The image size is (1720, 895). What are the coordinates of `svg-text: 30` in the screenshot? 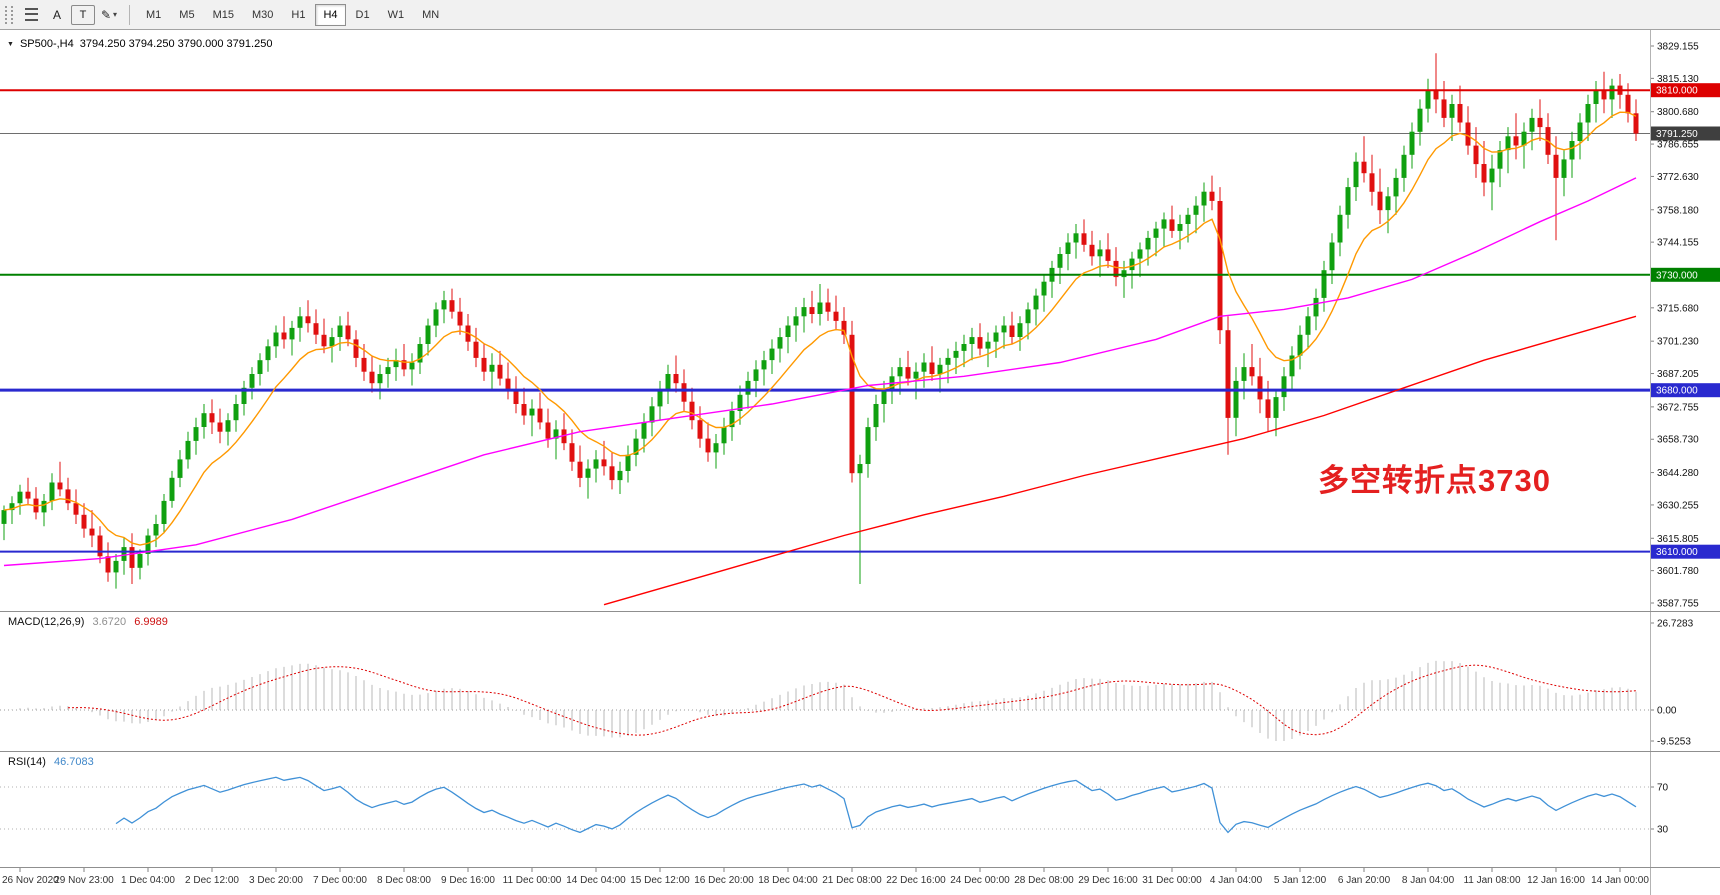 It's located at (1663, 830).